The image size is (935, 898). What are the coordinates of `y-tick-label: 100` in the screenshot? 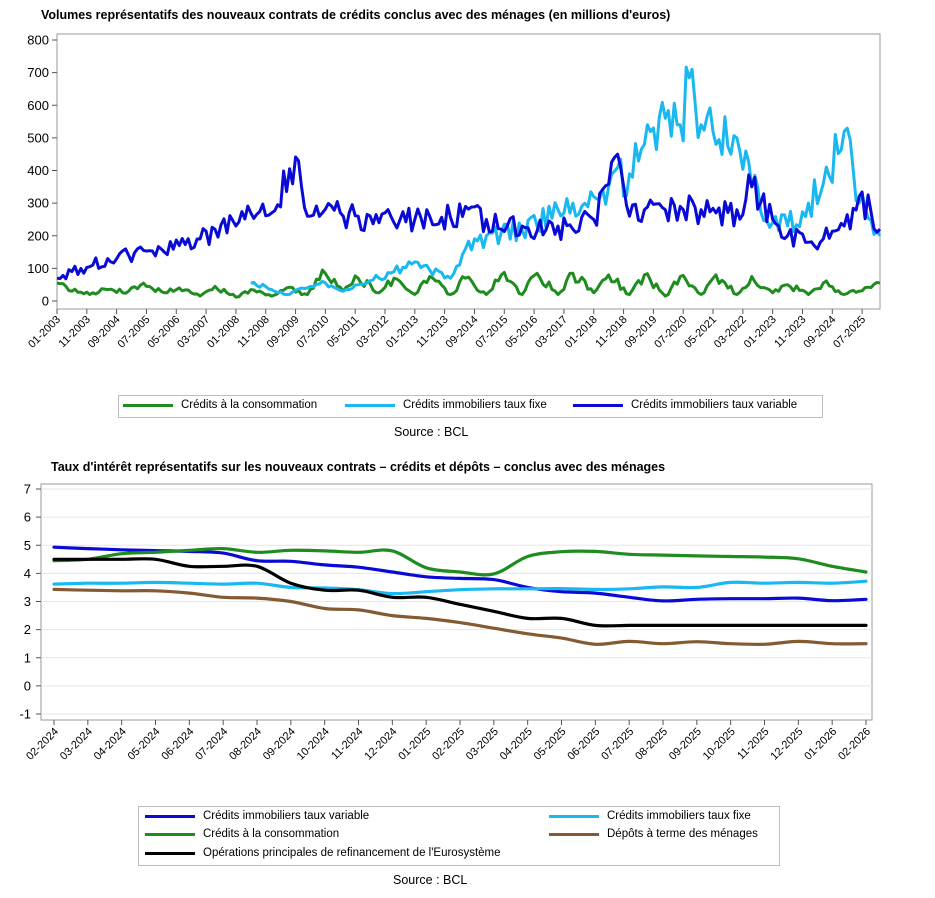 It's located at (38, 268).